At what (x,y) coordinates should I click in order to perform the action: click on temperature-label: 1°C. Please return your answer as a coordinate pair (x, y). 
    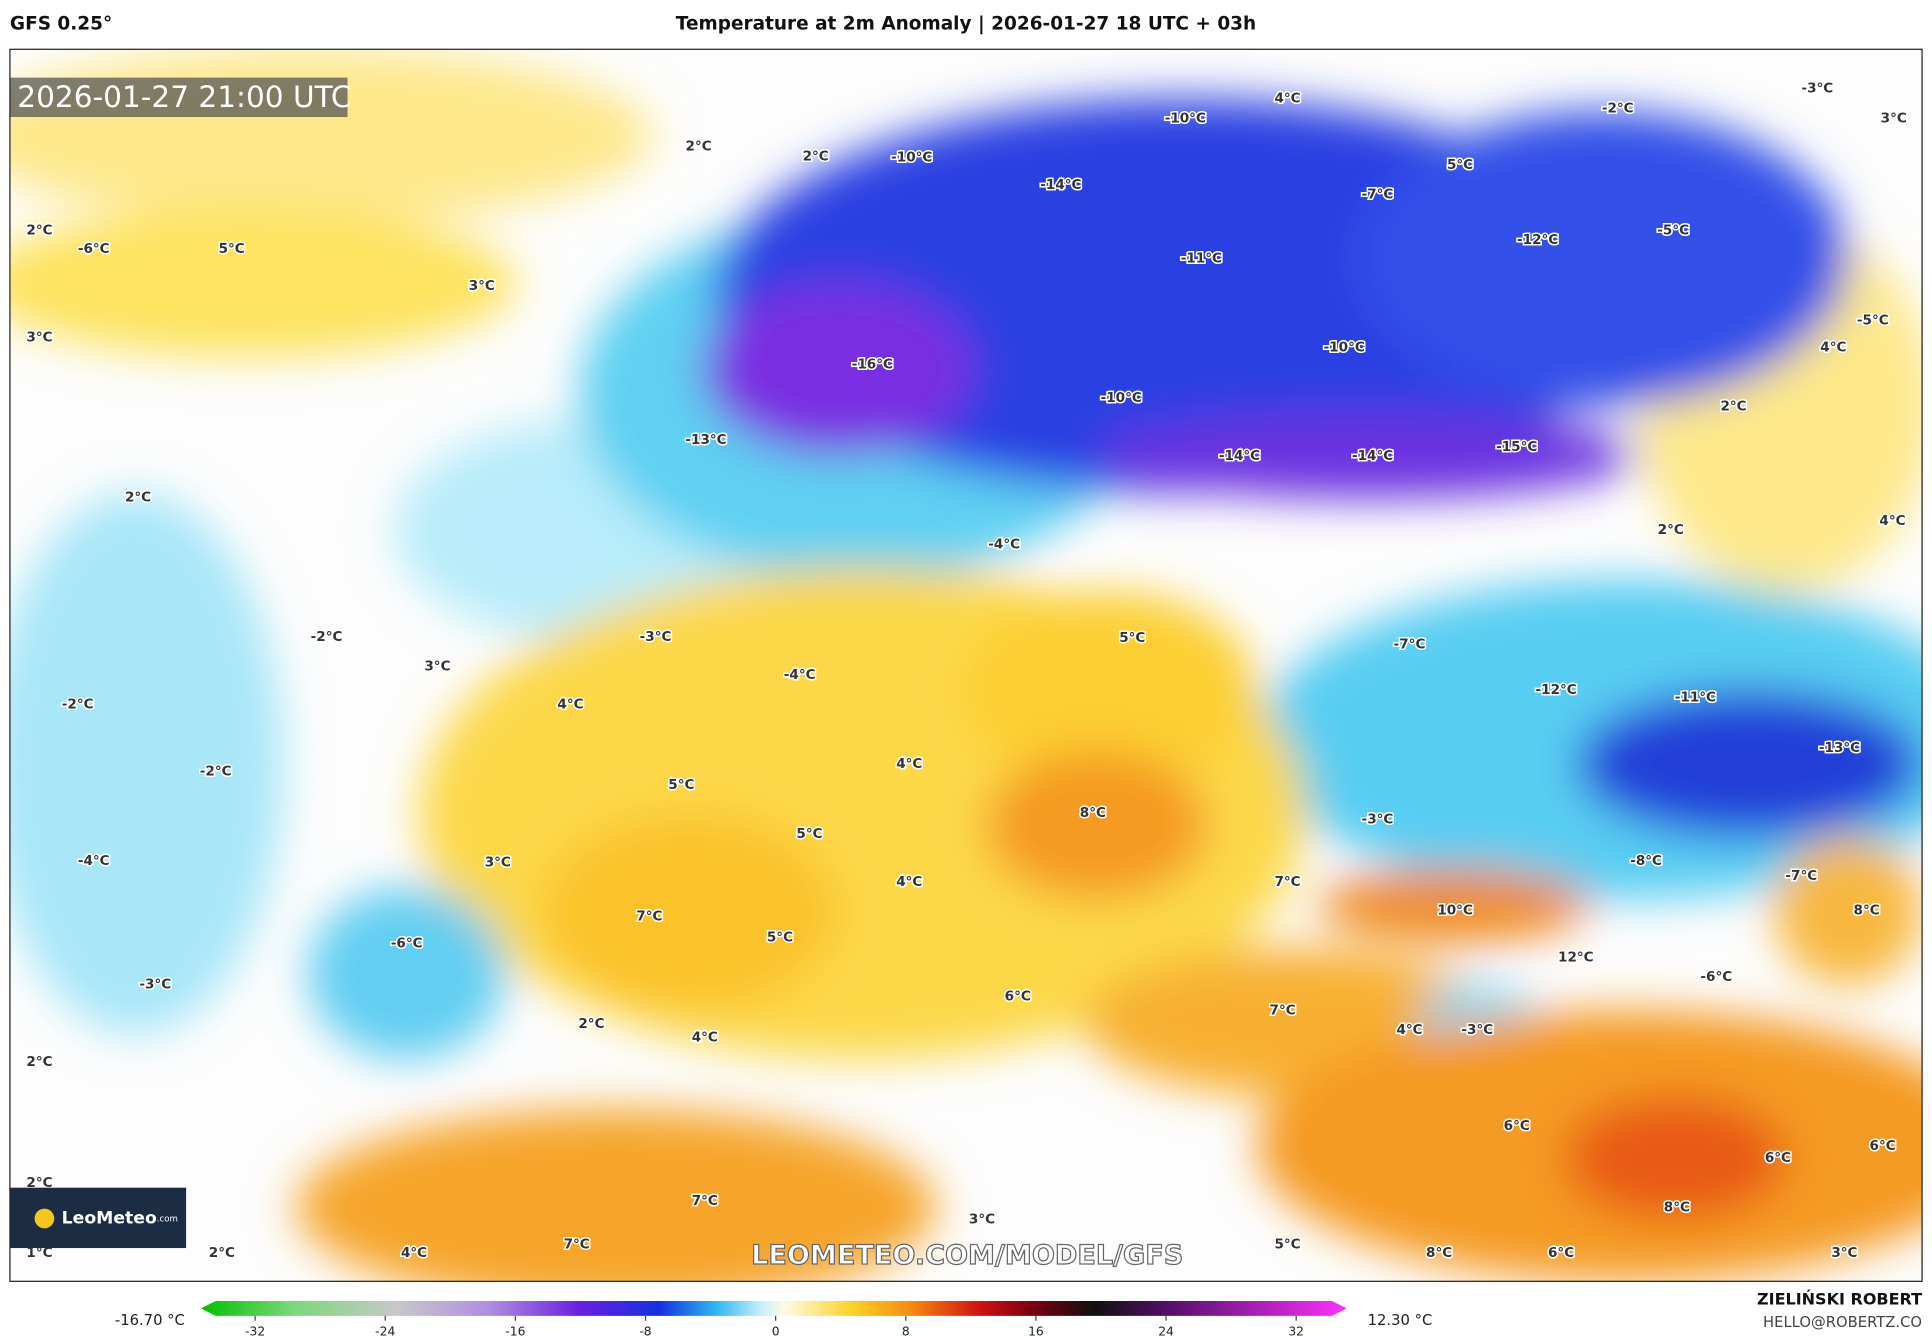
    Looking at the image, I should click on (39, 1253).